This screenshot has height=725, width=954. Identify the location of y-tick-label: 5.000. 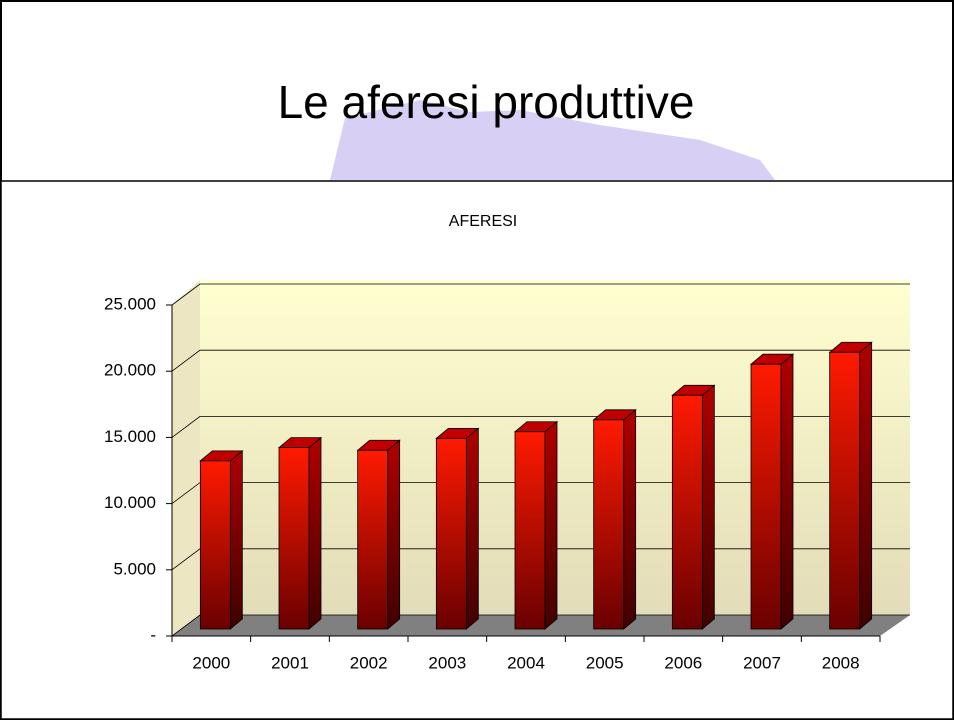
(134, 568).